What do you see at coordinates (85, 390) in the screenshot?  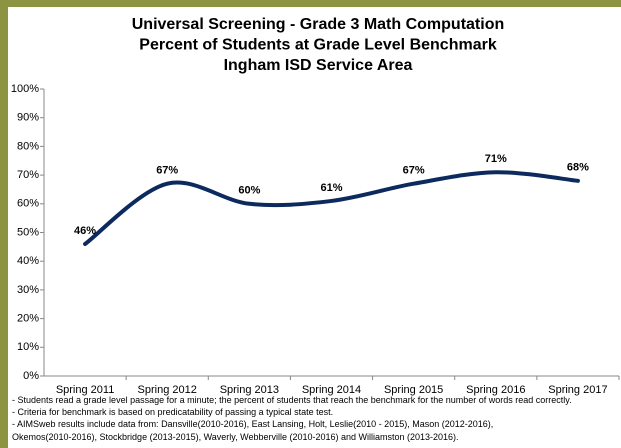 I see `x-tick-label: Spring 2011` at bounding box center [85, 390].